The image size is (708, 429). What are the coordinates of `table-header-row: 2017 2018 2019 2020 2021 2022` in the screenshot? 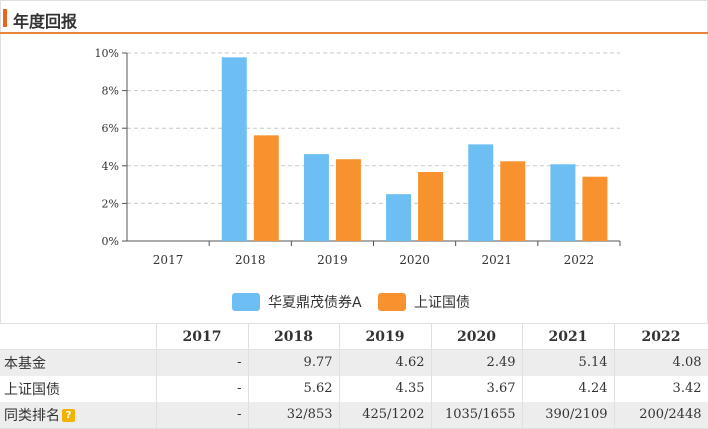 It's located at (354, 336).